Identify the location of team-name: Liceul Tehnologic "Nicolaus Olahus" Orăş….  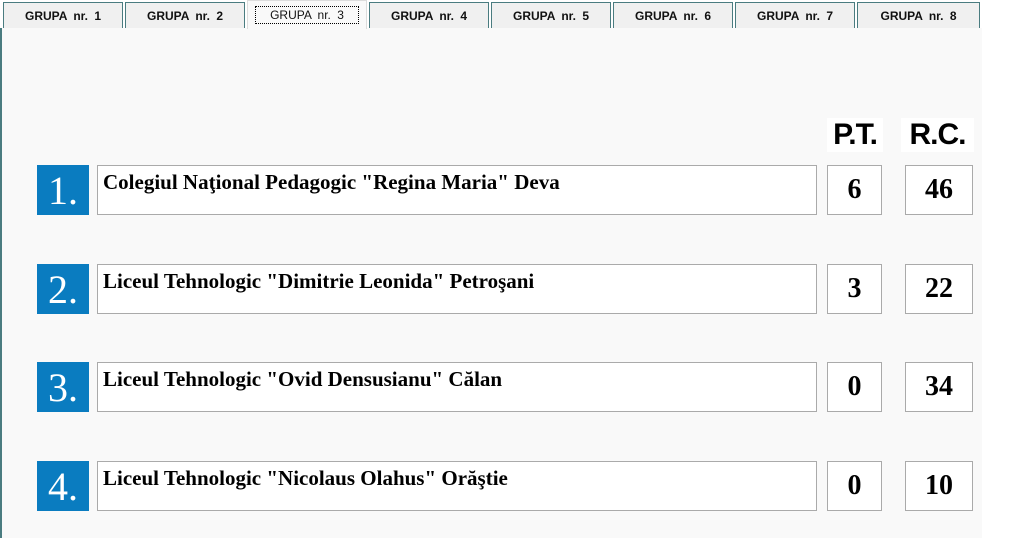
(457, 486).